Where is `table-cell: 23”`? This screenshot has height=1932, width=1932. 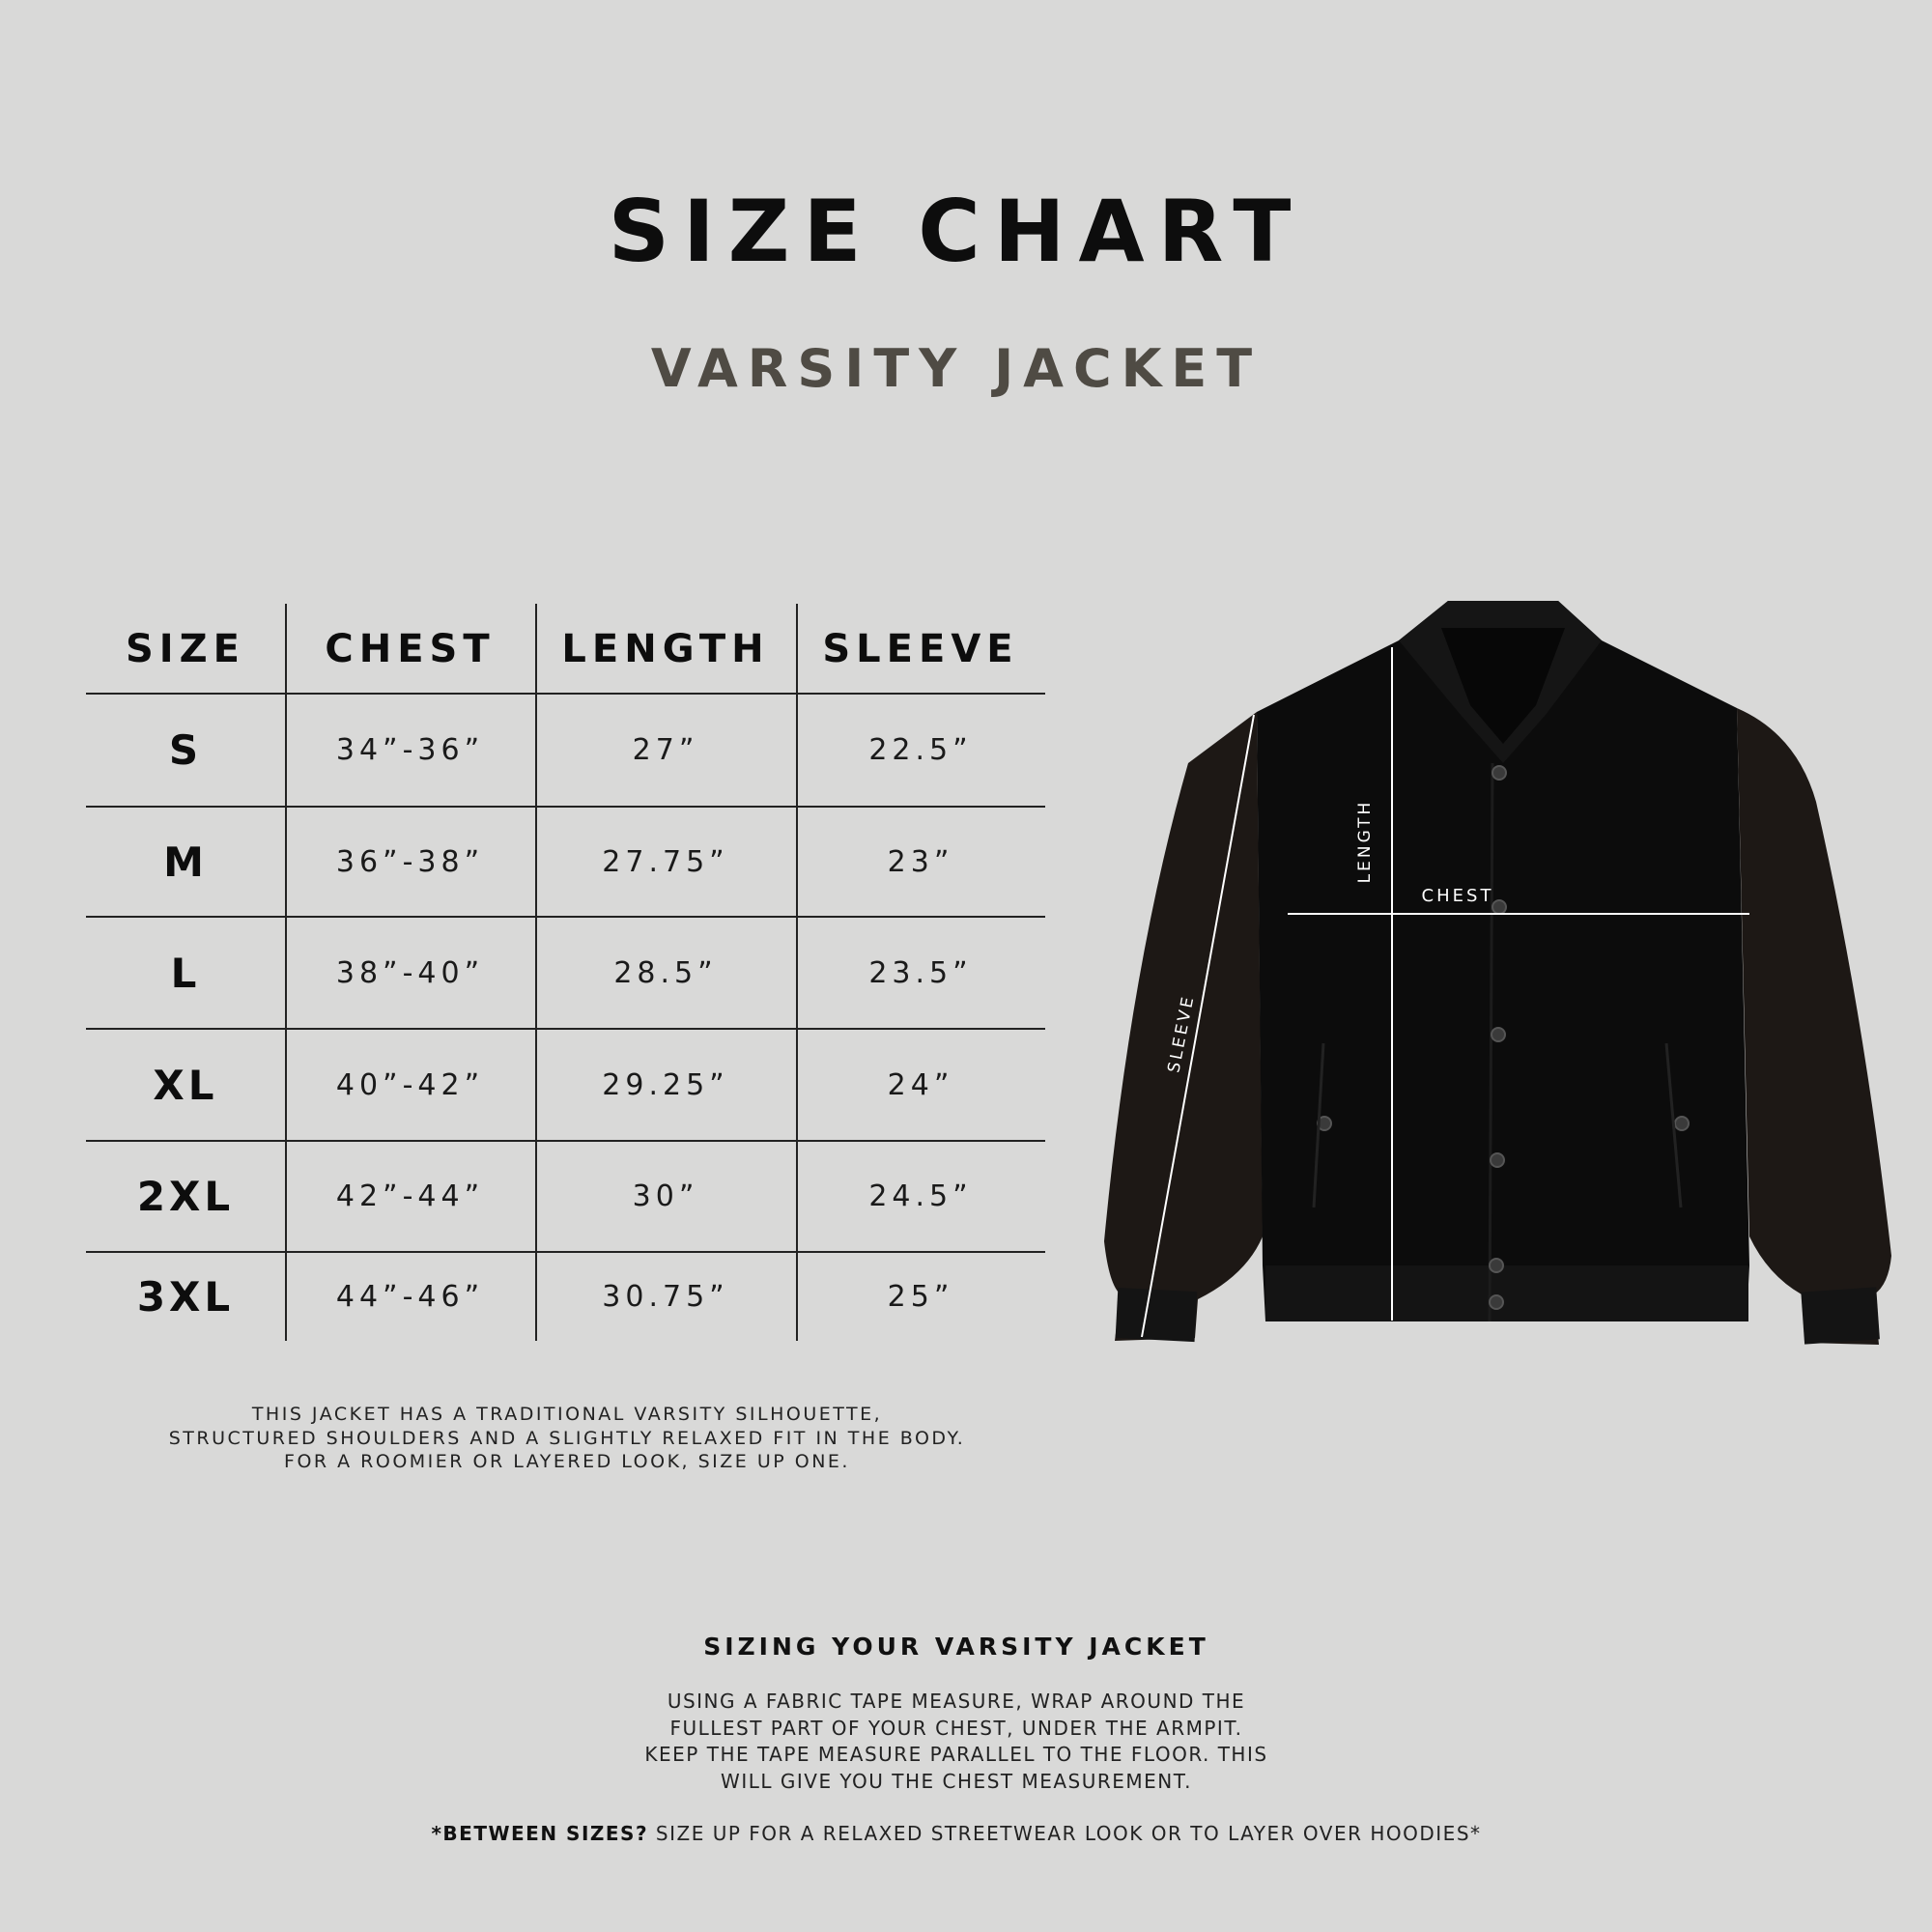
table-cell: 23” is located at coordinates (920, 861).